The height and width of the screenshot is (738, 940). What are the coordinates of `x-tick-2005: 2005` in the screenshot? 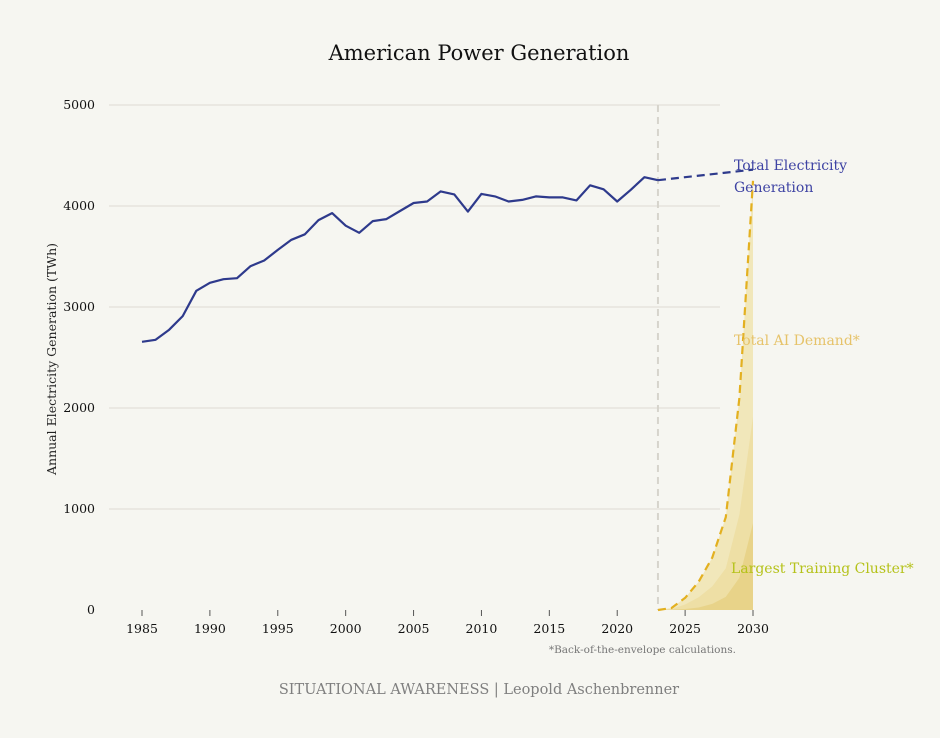 It's located at (414, 628).